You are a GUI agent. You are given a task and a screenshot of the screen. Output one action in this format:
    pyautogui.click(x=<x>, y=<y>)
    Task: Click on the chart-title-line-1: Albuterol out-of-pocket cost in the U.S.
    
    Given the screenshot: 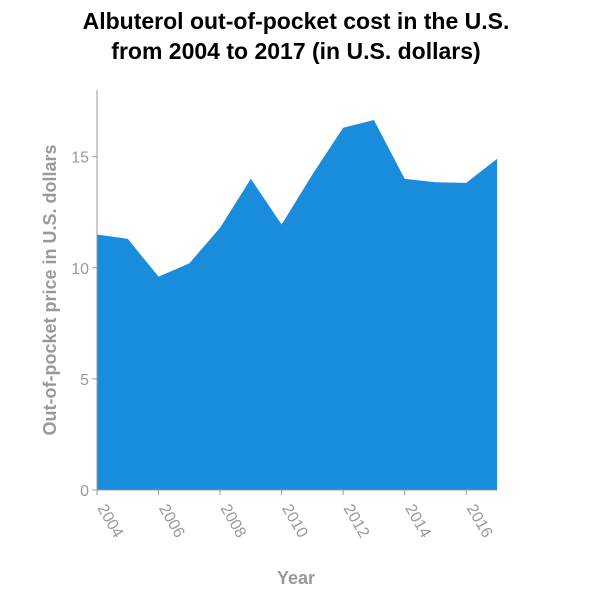 What is the action you would take?
    pyautogui.click(x=296, y=21)
    